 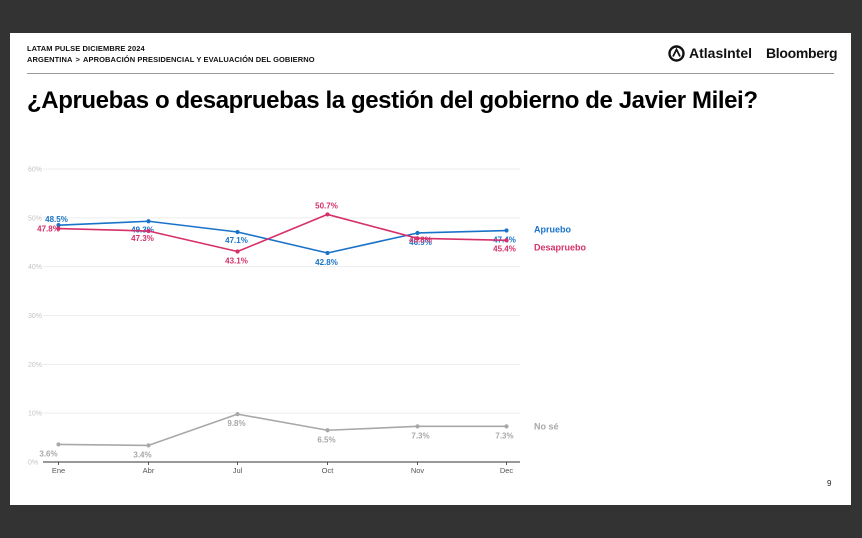 What do you see at coordinates (430, 73) in the screenshot?
I see `header-divider` at bounding box center [430, 73].